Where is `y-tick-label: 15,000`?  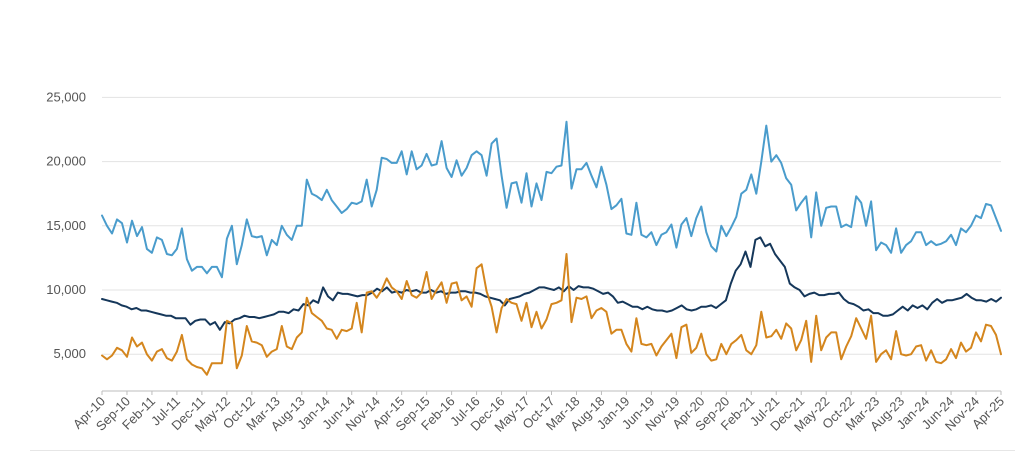 y-tick-label: 15,000 is located at coordinates (66, 225).